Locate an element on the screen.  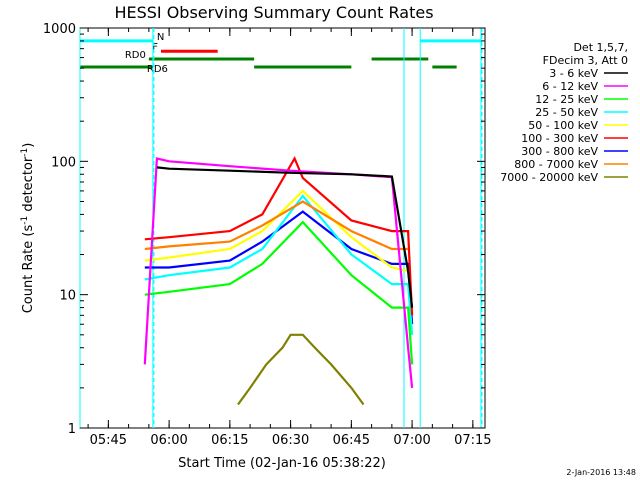
legend-entry-label: 25 - 50 keV is located at coordinates (566, 112).